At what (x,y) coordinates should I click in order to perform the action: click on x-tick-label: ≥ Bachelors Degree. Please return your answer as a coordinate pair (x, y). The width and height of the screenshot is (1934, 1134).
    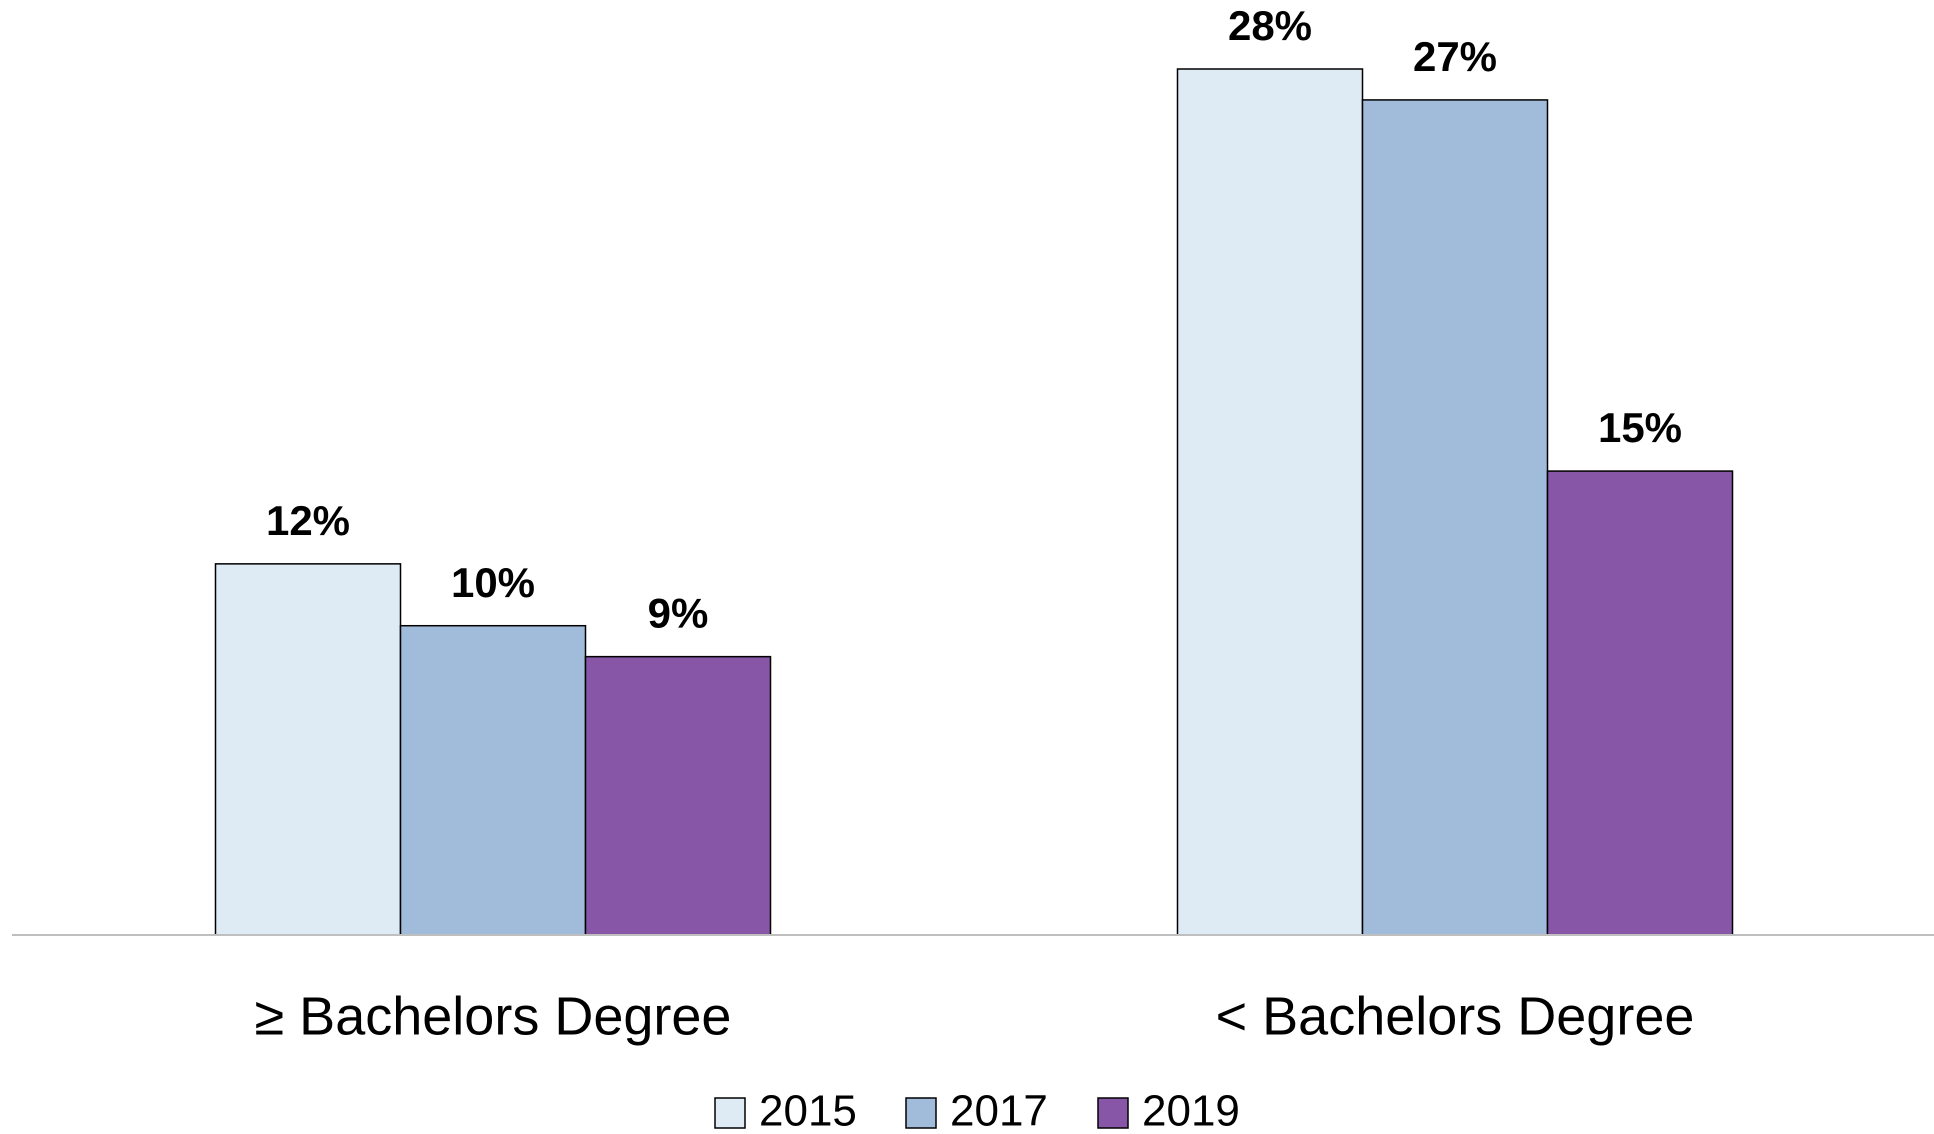
    Looking at the image, I should click on (493, 1016).